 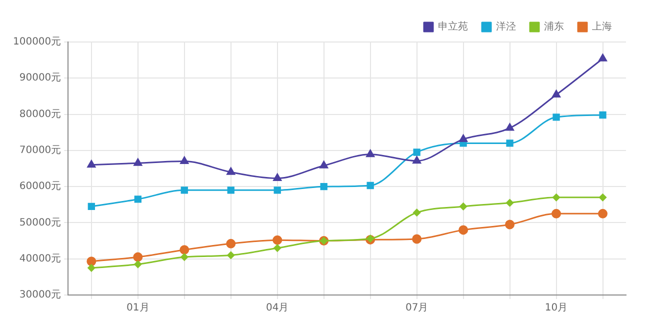 What do you see at coordinates (40, 295) in the screenshot?
I see `y-tick-label: 30000元` at bounding box center [40, 295].